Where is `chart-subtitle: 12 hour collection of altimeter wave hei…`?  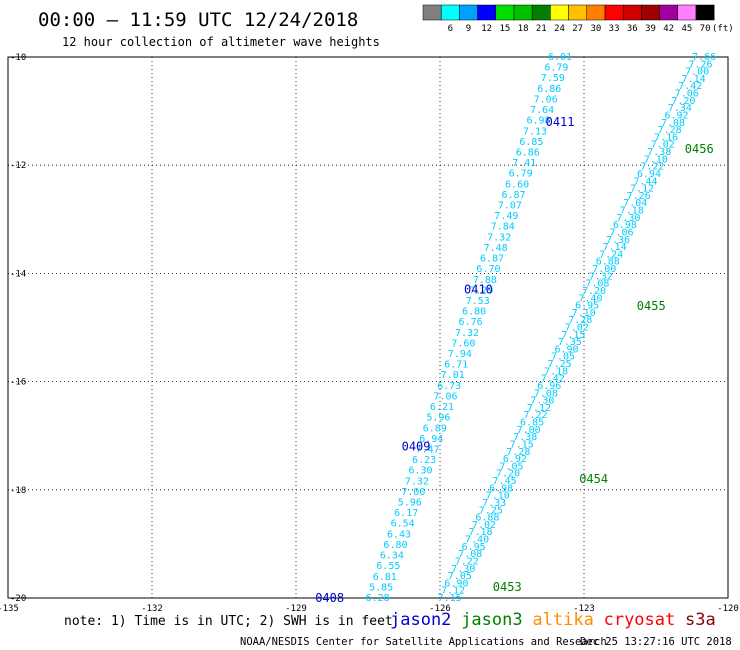
chart-subtitle: 12 hour collection of altimeter wave hei… is located at coordinates (221, 42).